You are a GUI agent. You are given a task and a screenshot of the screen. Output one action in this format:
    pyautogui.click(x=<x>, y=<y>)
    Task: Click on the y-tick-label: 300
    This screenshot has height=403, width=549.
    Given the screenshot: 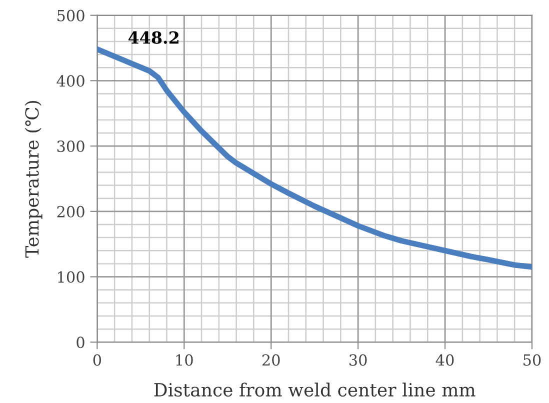 What is the action you would take?
    pyautogui.click(x=70, y=146)
    